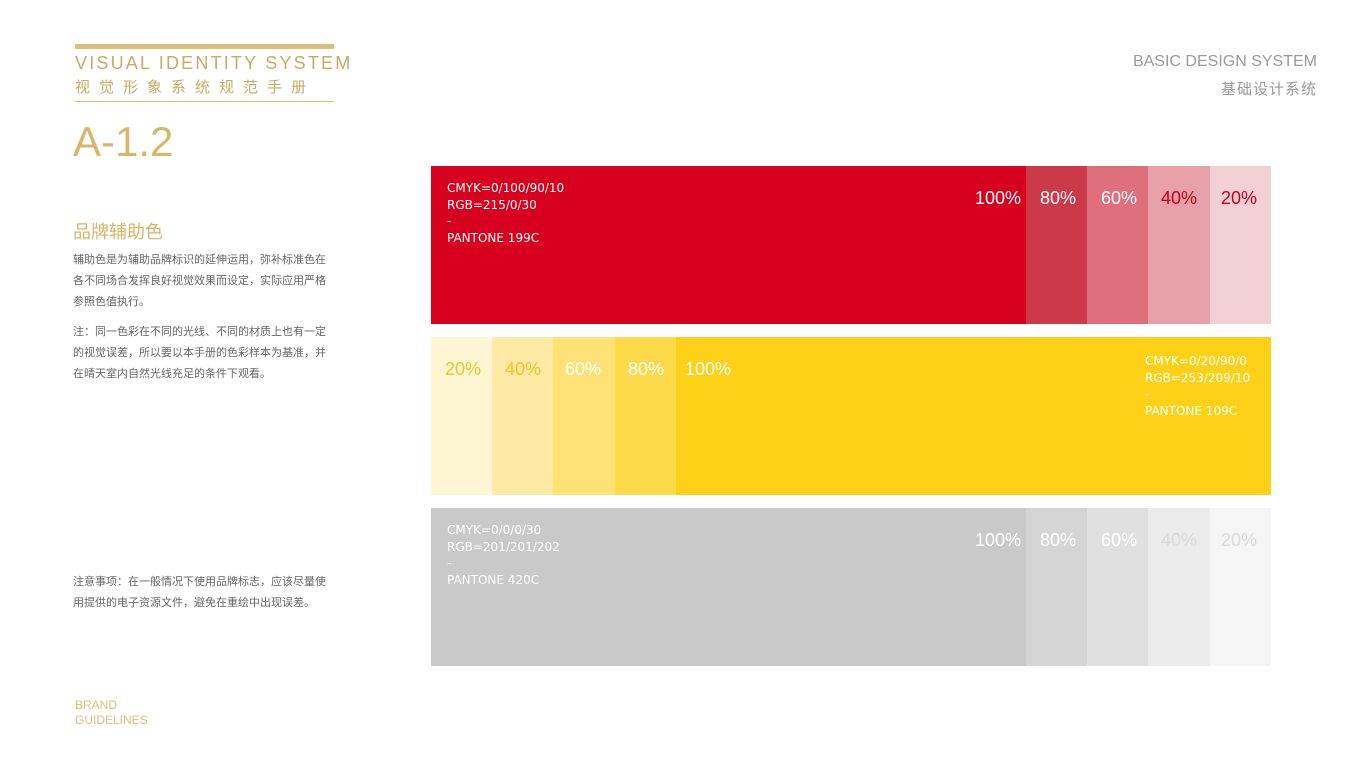  I want to click on tint-label-red-100: 100%, so click(998, 198).